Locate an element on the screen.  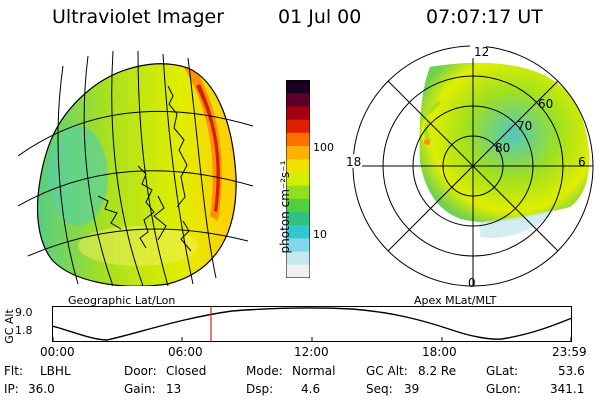
observation-time: 07:07:17 UT is located at coordinates (484, 17).